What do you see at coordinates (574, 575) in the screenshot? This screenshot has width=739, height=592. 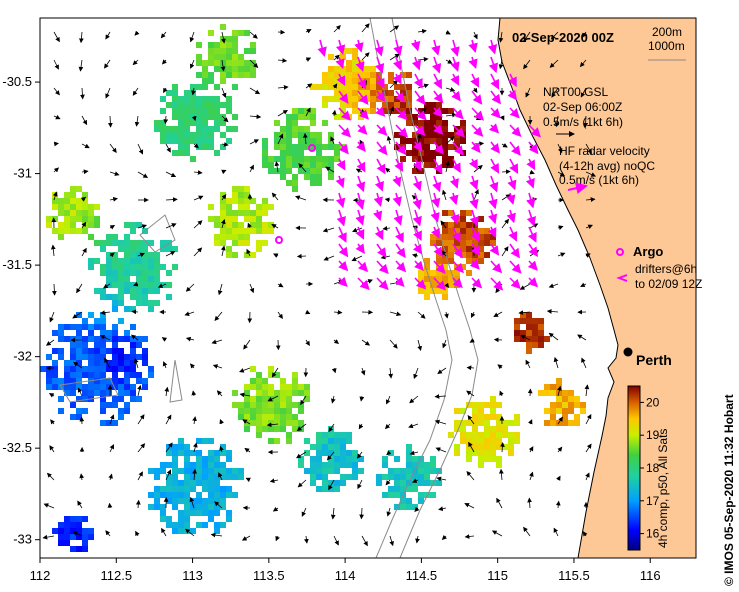 I see `x-tick-label: 115.5` at bounding box center [574, 575].